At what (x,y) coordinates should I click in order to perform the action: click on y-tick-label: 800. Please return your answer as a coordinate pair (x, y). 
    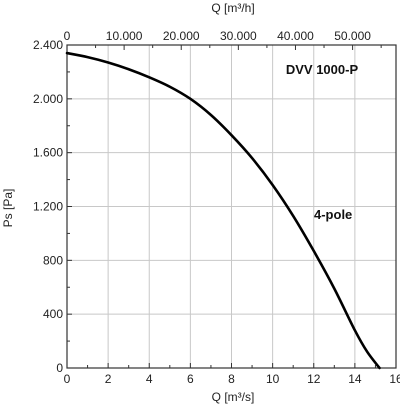
    Looking at the image, I should click on (53, 260).